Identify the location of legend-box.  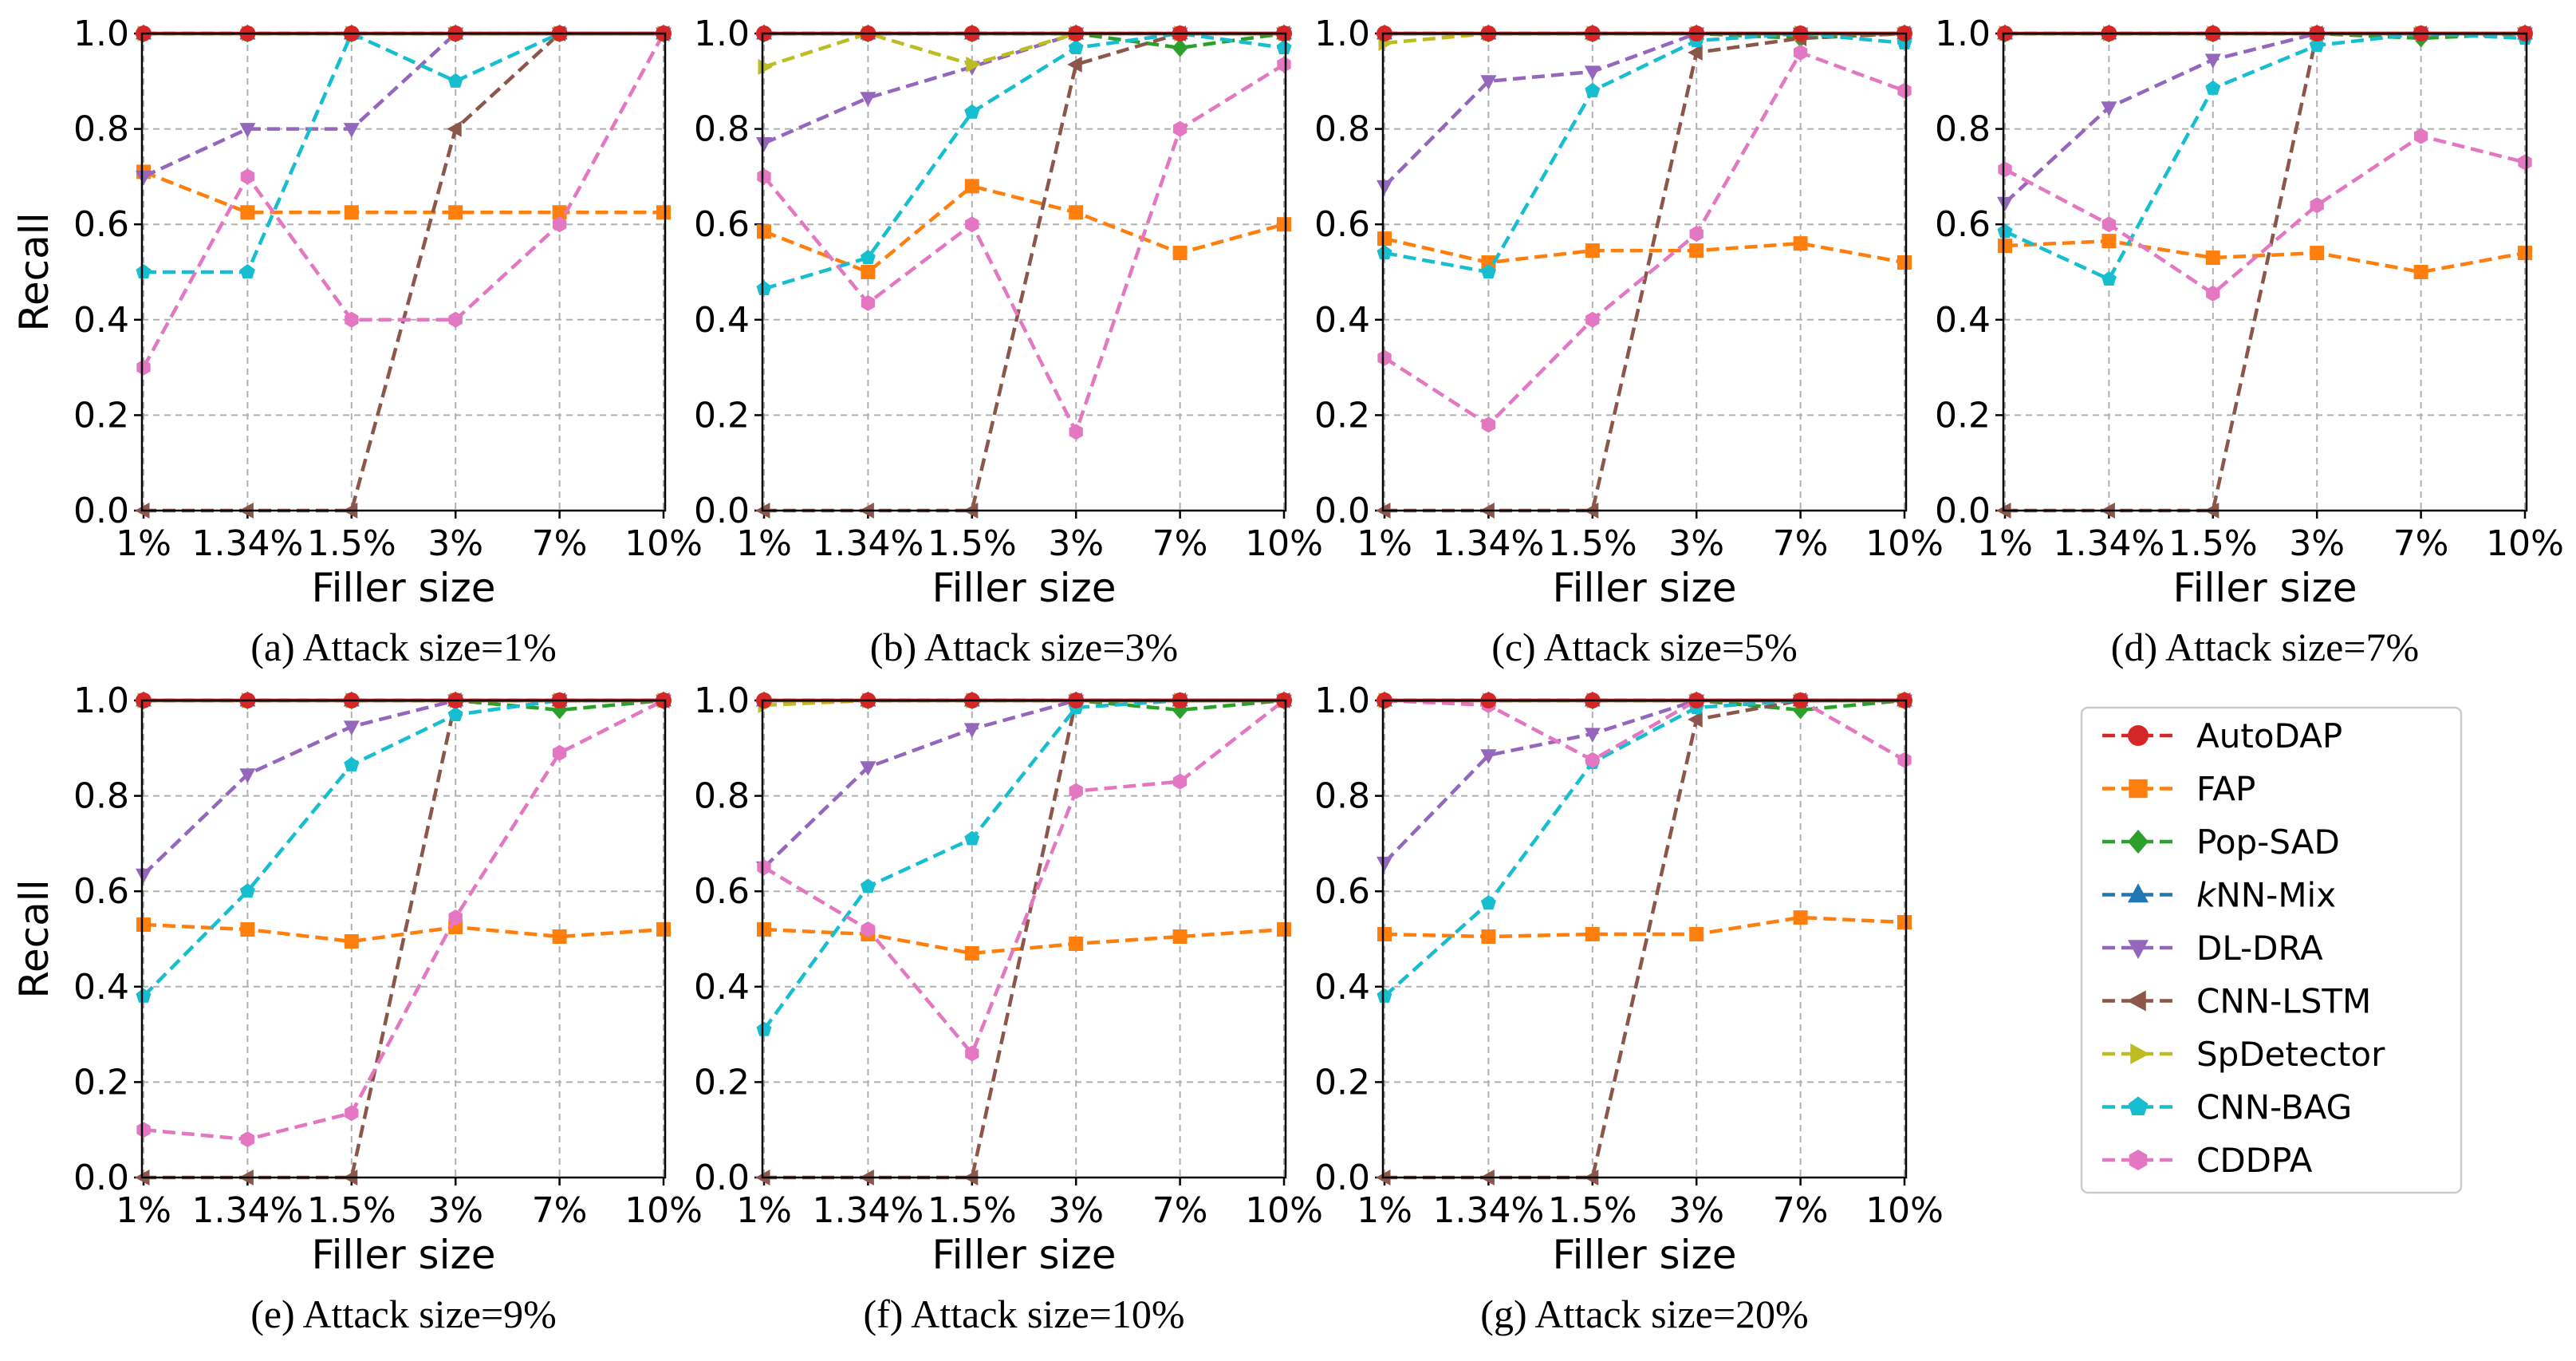
(2271, 950).